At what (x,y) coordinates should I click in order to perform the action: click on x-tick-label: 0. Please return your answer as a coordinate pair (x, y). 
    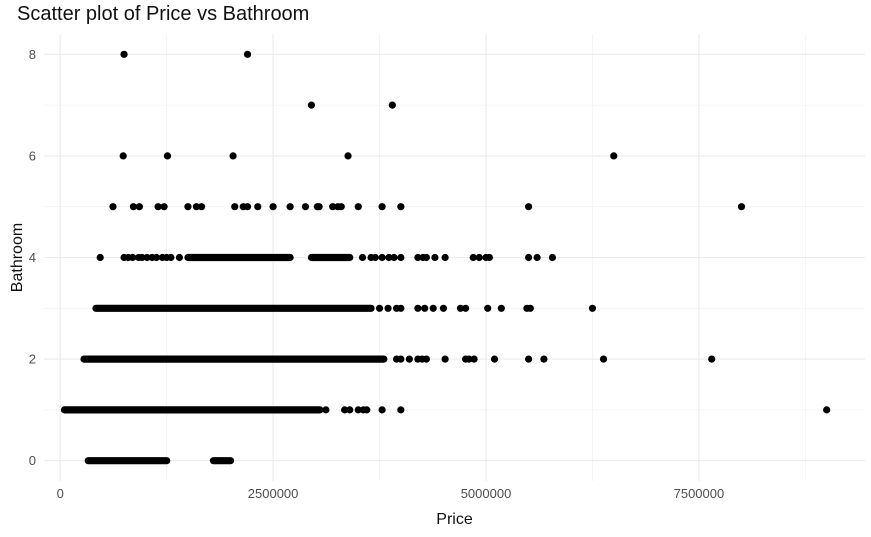
    Looking at the image, I should click on (60, 493).